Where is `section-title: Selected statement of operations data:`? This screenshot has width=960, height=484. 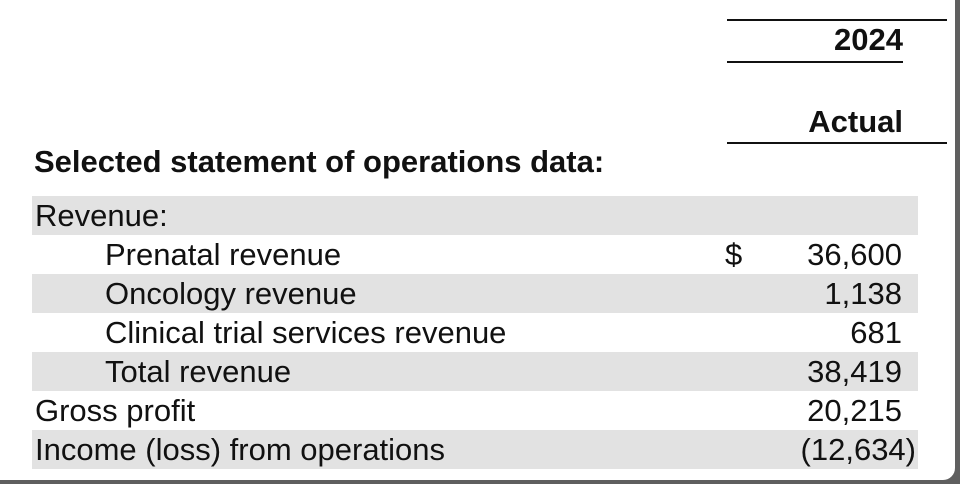 section-title: Selected statement of operations data: is located at coordinates (319, 161).